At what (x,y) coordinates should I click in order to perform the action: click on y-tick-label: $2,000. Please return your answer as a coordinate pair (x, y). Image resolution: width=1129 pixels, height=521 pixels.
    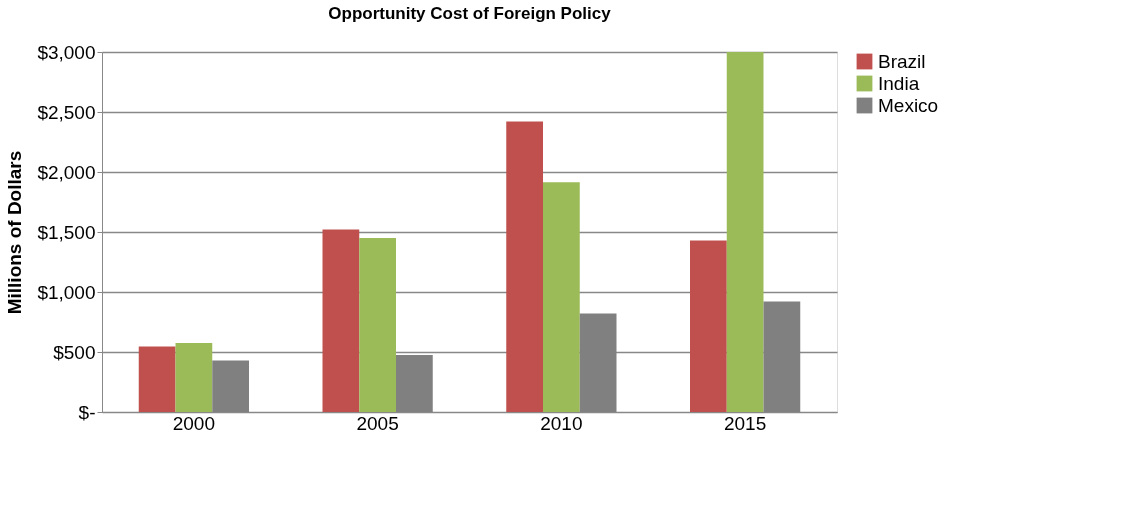
    Looking at the image, I should click on (66, 172).